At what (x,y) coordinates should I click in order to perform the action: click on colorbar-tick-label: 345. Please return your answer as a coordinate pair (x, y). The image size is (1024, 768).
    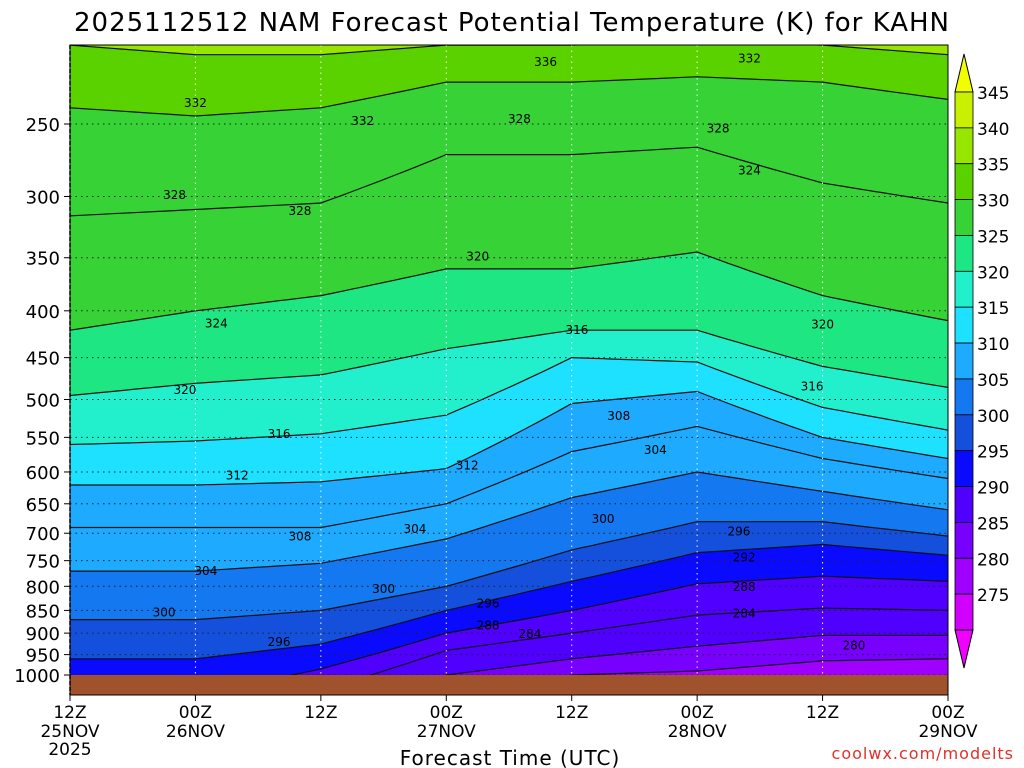
    Looking at the image, I should click on (993, 94).